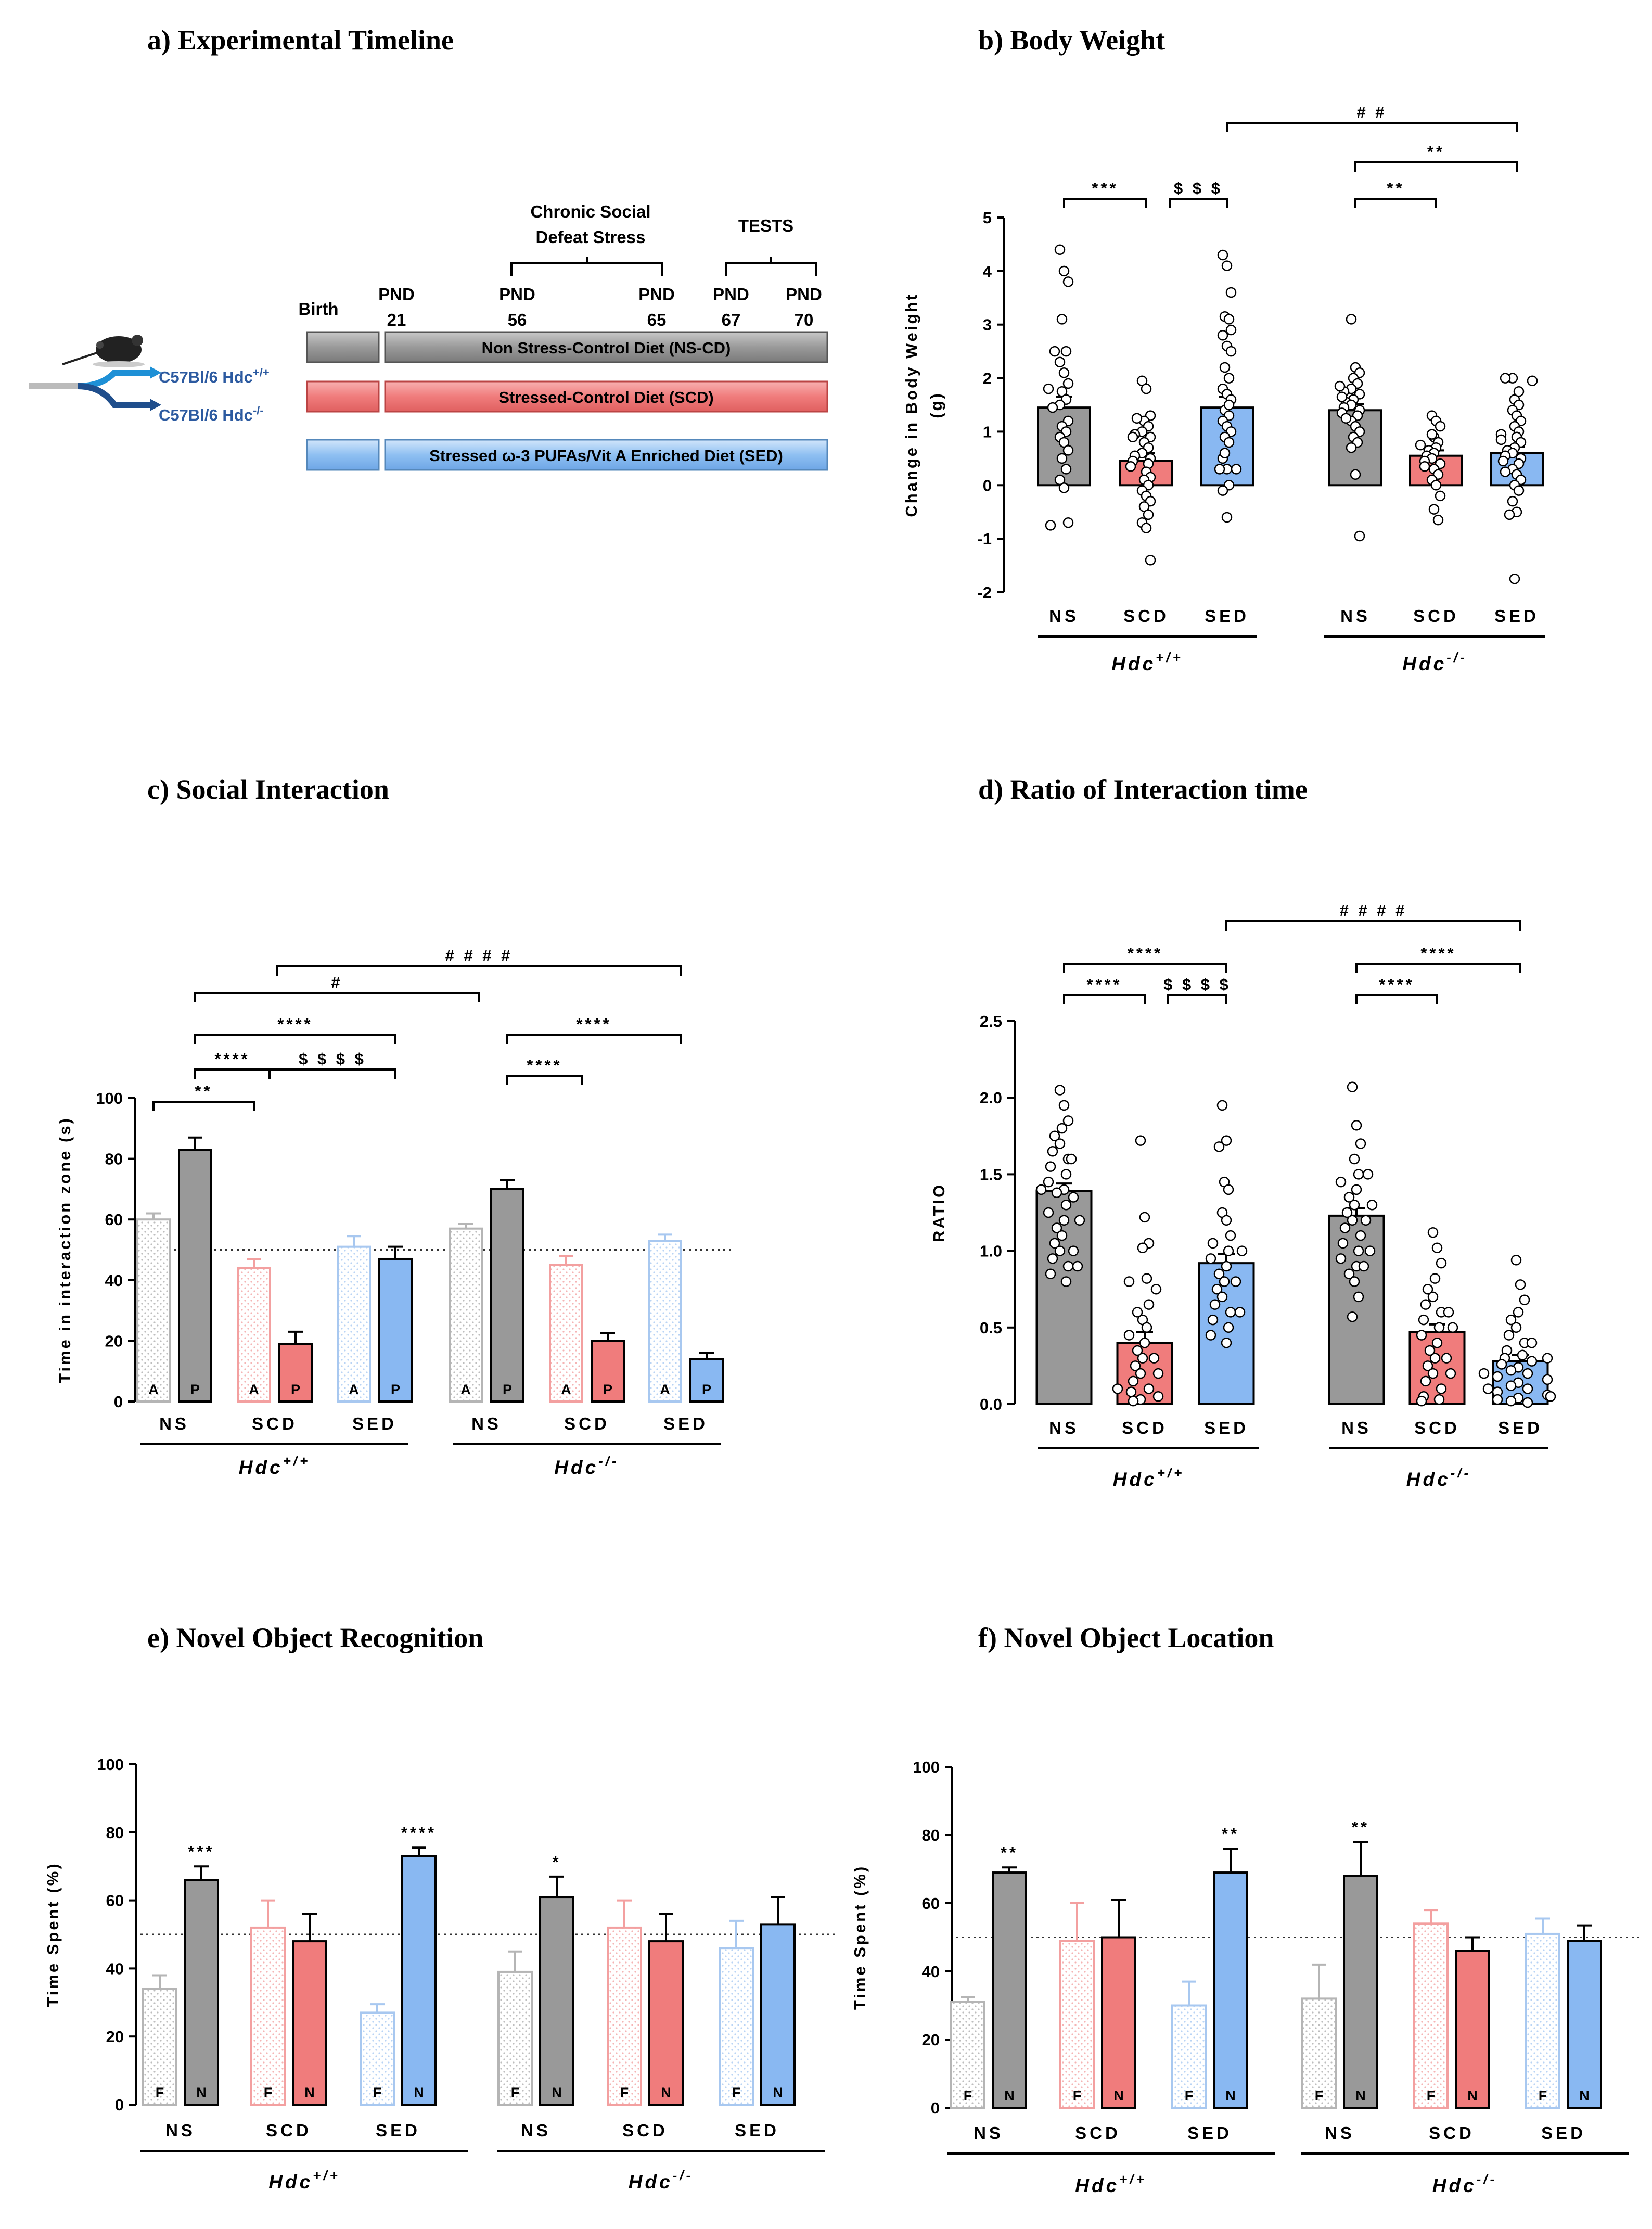 The image size is (1652, 2229). What do you see at coordinates (991, 1098) in the screenshot?
I see `y-tick-label: 2.0` at bounding box center [991, 1098].